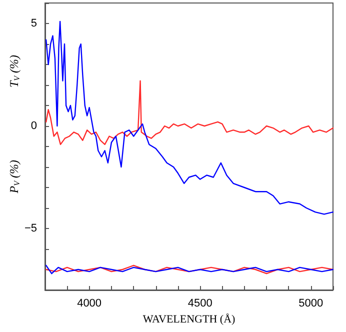 The image size is (346, 332). I want to click on x-axis-title: WAVELENGTH (Å), so click(189, 319).